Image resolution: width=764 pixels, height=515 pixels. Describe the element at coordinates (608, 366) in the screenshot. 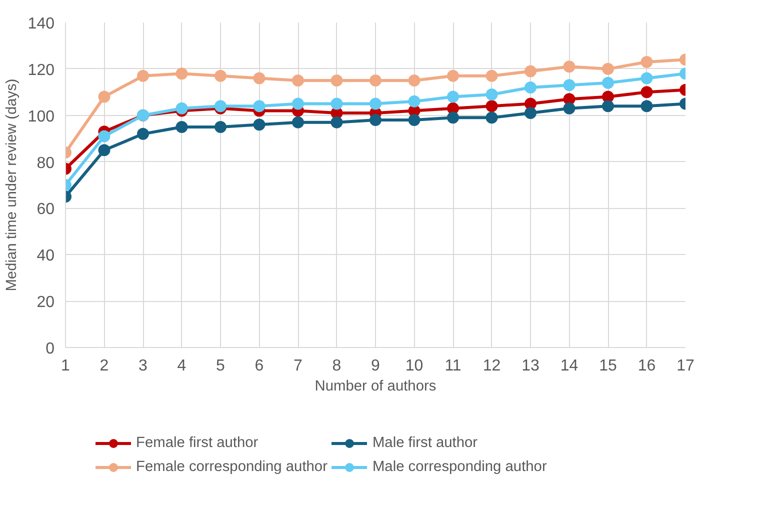

I see `x-tick-label: 15` at that location.